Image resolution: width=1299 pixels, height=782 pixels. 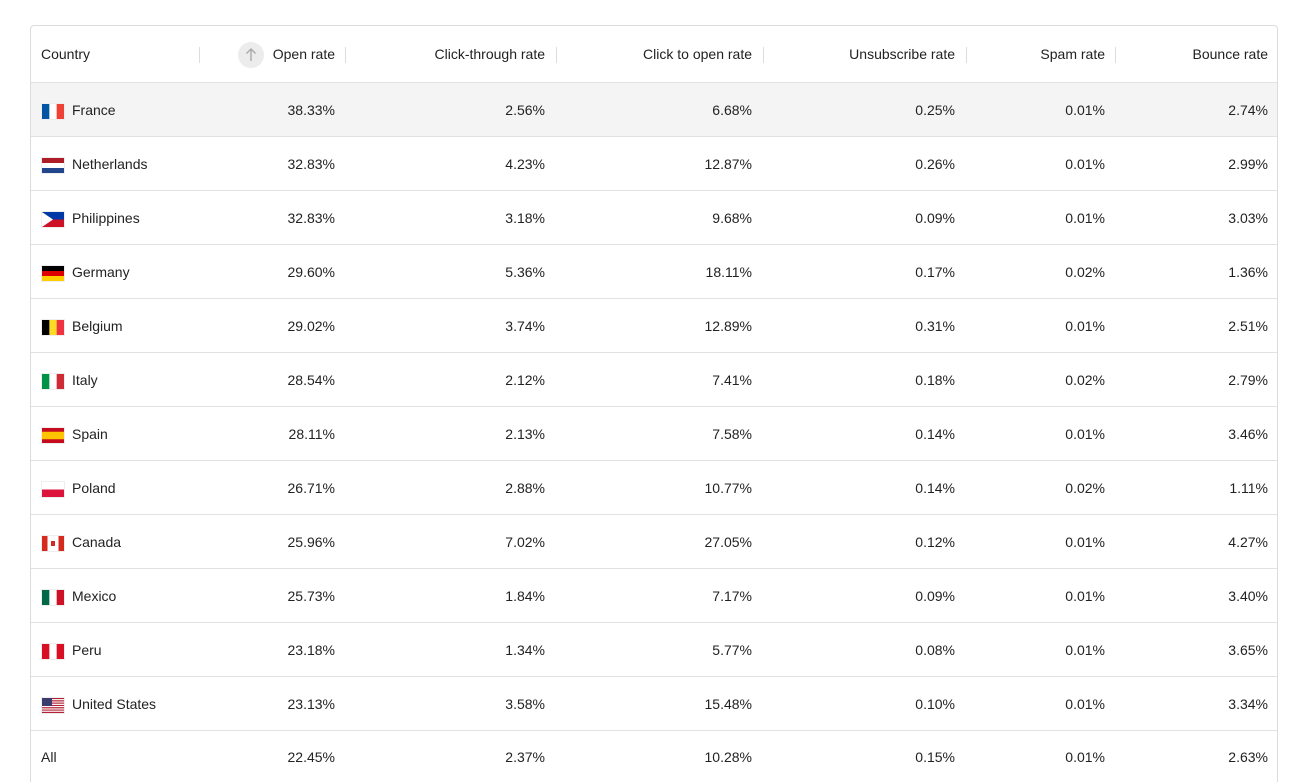 What do you see at coordinates (525, 757) in the screenshot?
I see `total-value: 2.37%` at bounding box center [525, 757].